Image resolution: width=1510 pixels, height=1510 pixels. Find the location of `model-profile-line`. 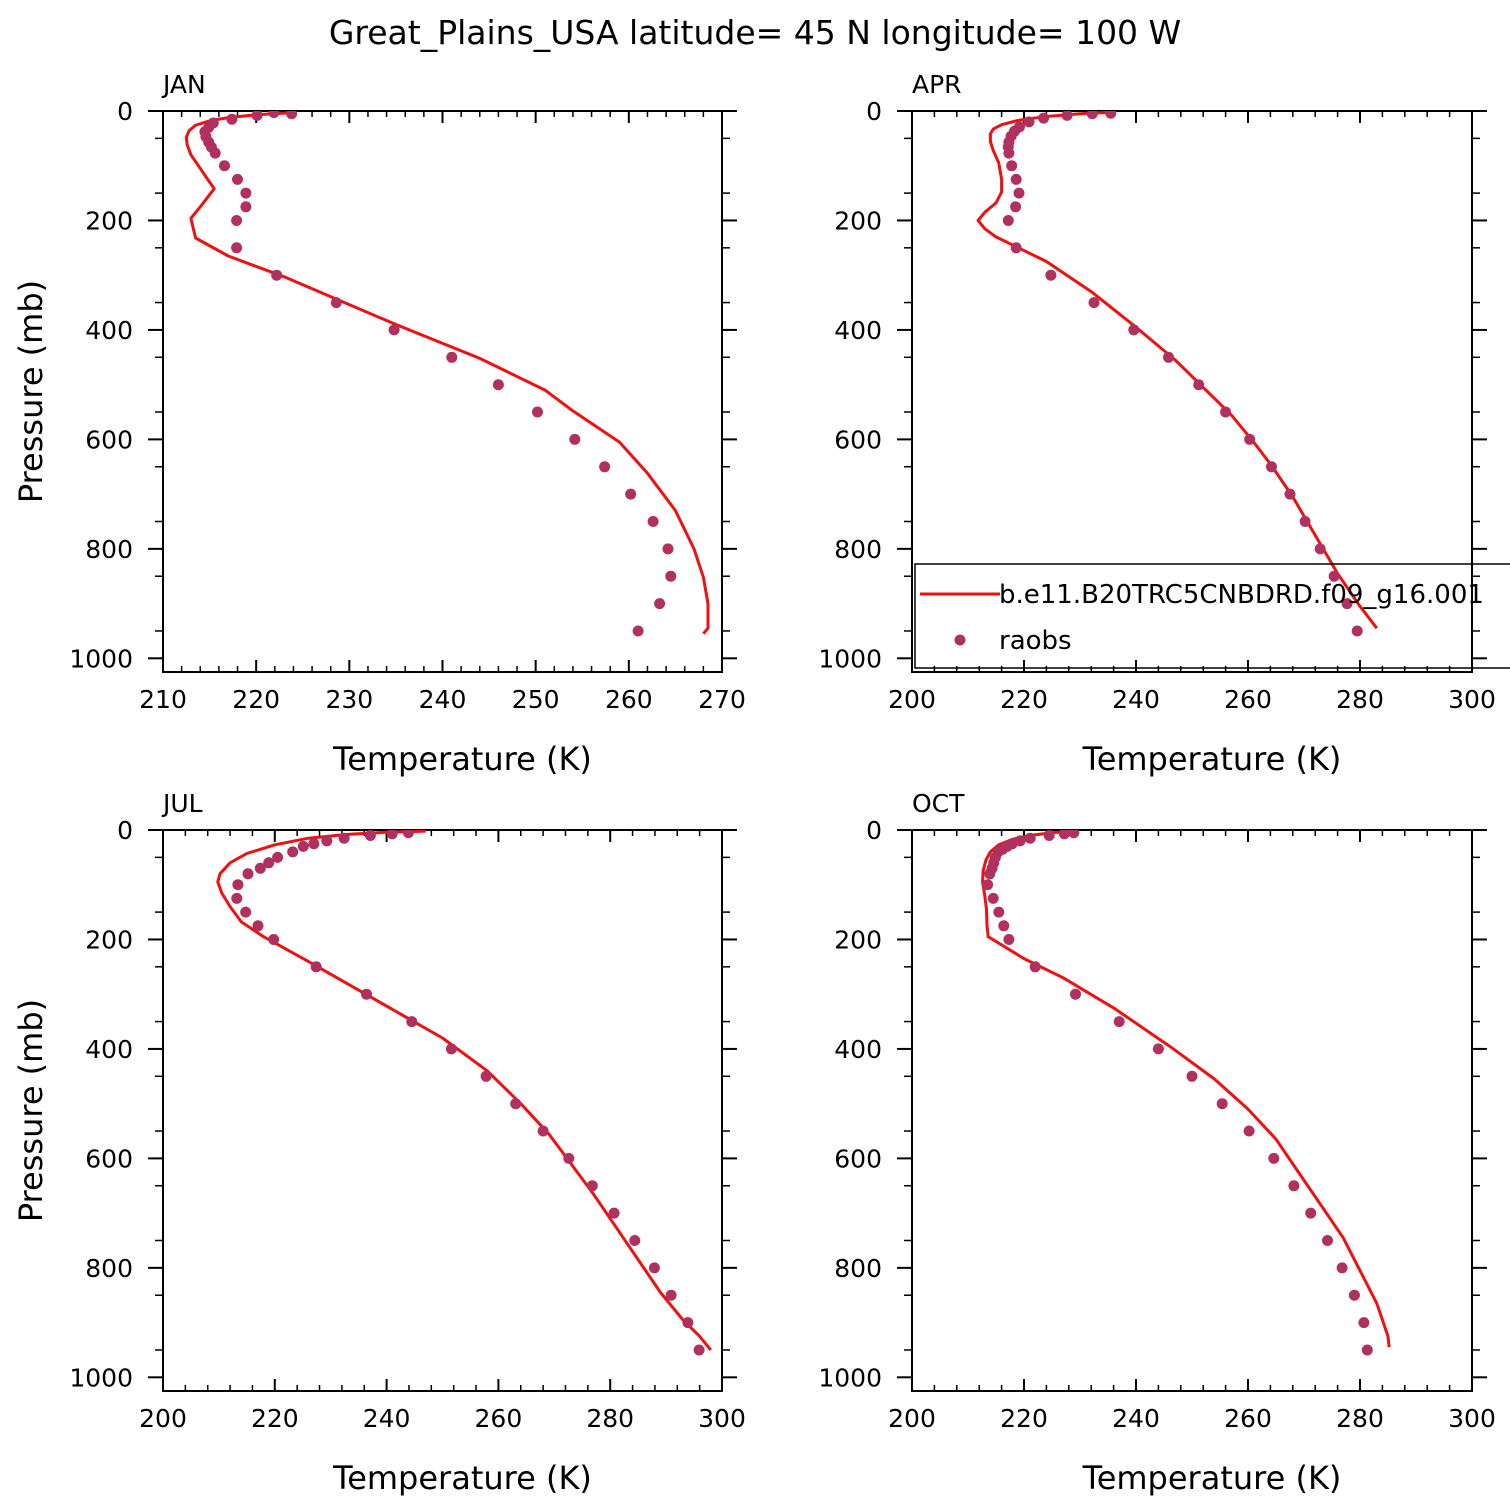

model-profile-line is located at coordinates (447, 373).